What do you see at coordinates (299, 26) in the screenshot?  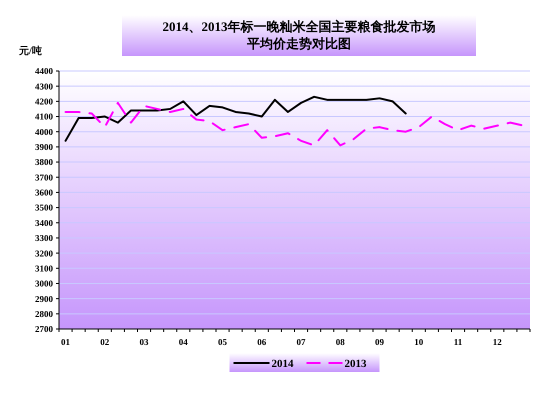 I see `chart-title: 2014、2013年标一晚籼米全国主要粮食批发市场` at bounding box center [299, 26].